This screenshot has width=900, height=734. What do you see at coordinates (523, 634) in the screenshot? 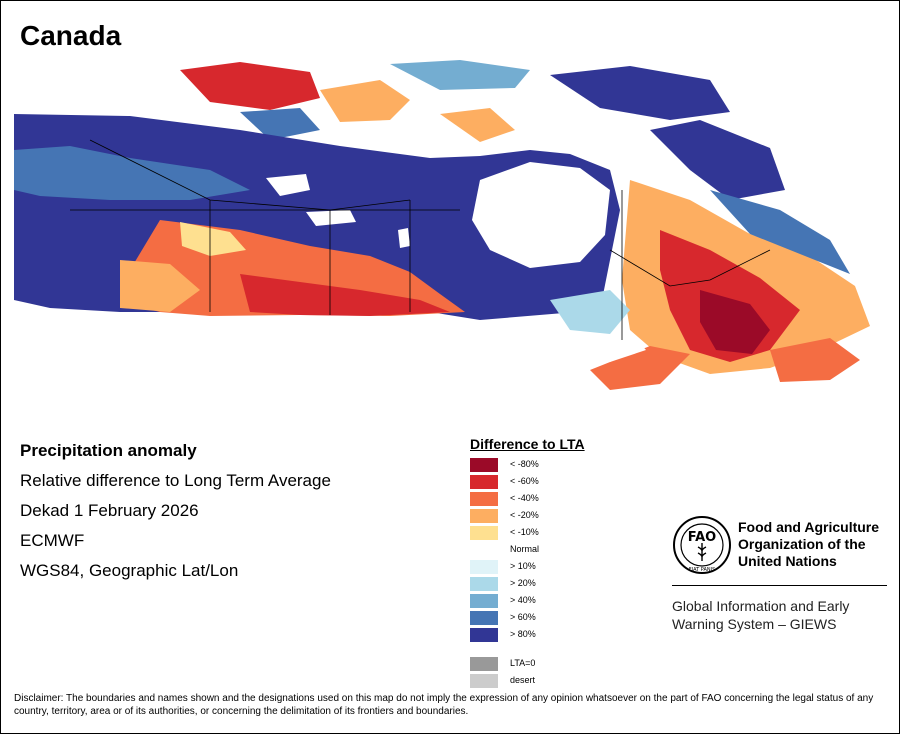
I see `legend-item-label: > 80%` at bounding box center [523, 634].